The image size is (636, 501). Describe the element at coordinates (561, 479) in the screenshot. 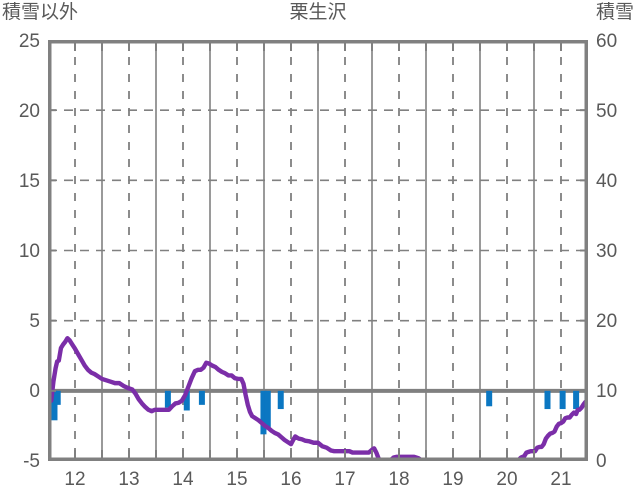

I see `xtick-9: 21` at that location.